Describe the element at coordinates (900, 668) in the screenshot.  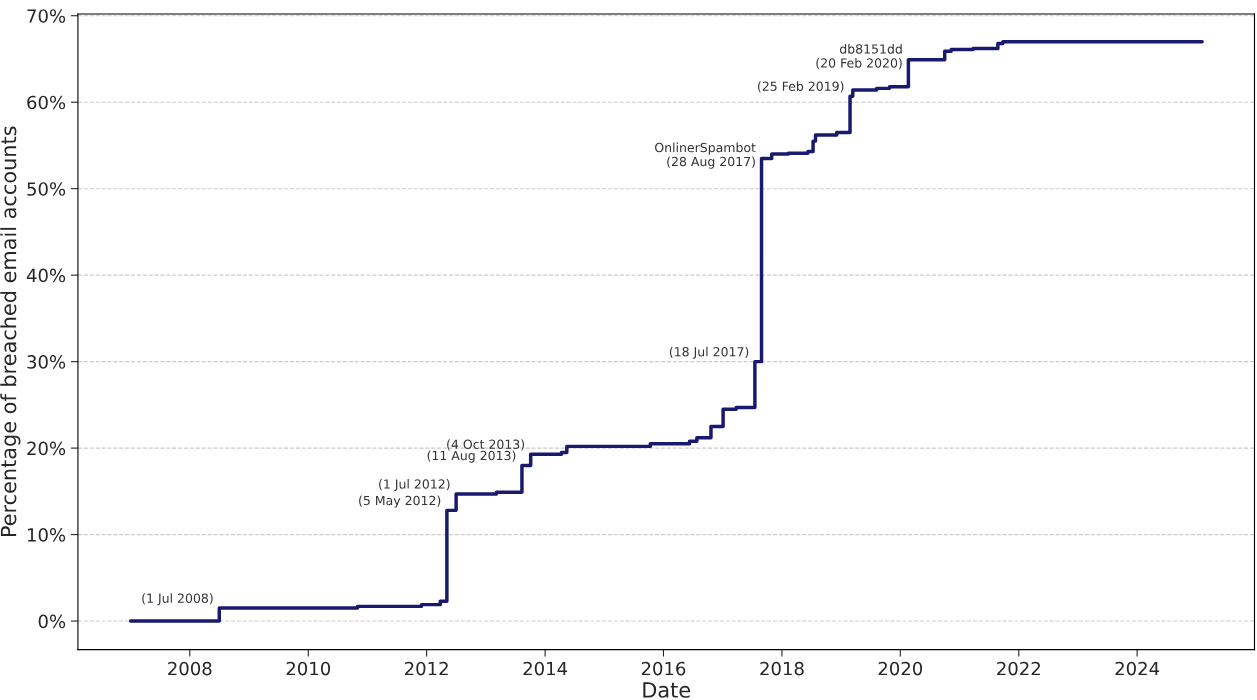
I see `x-tick-label: 2020` at that location.